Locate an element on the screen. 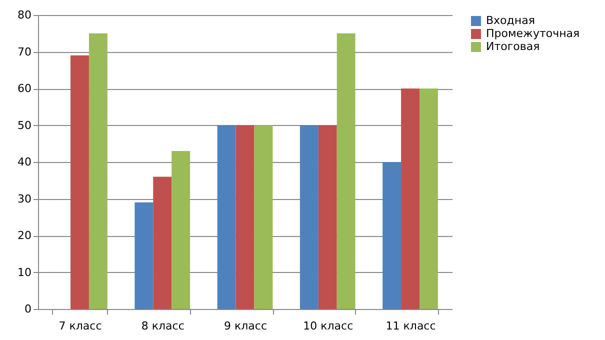 Image resolution: width=605 pixels, height=340 pixels. x-tick-label: 11 класс is located at coordinates (411, 326).